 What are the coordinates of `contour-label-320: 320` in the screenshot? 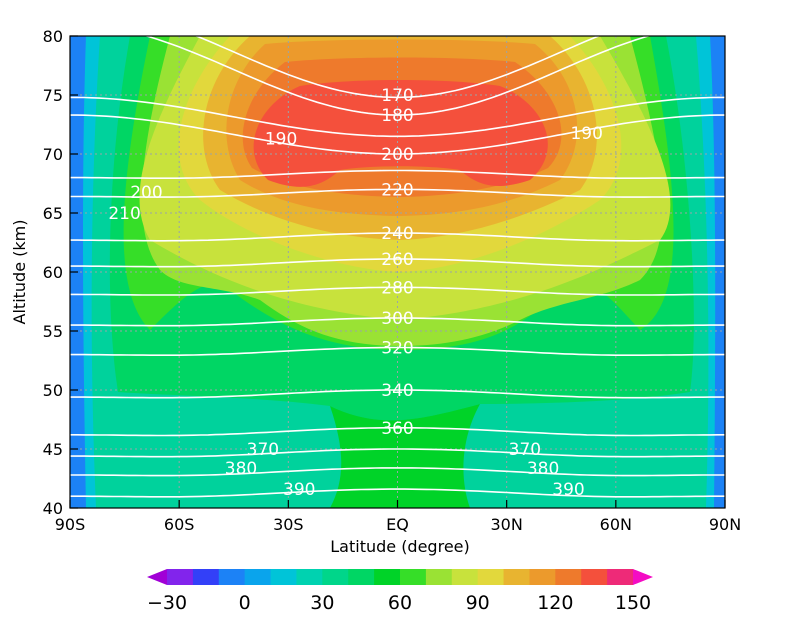 It's located at (397, 349).